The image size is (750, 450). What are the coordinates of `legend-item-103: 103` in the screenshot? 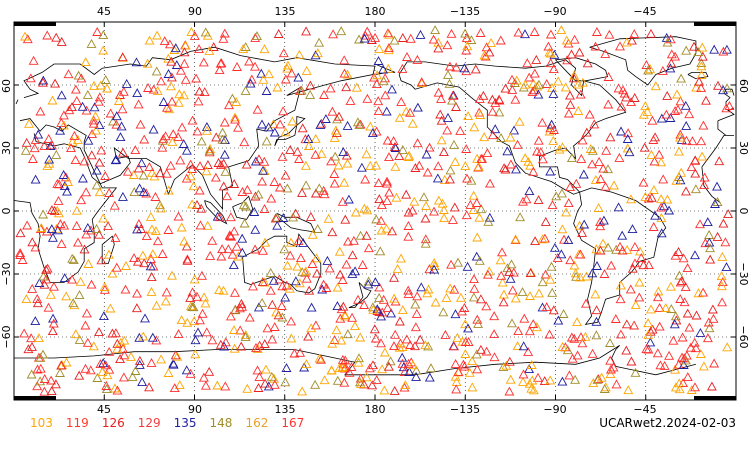 It's located at (41, 423).